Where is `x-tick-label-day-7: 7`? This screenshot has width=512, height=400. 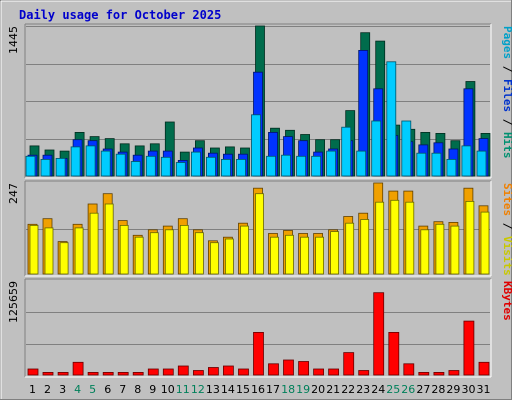 x-tick-label-day-7: 7 is located at coordinates (122, 389).